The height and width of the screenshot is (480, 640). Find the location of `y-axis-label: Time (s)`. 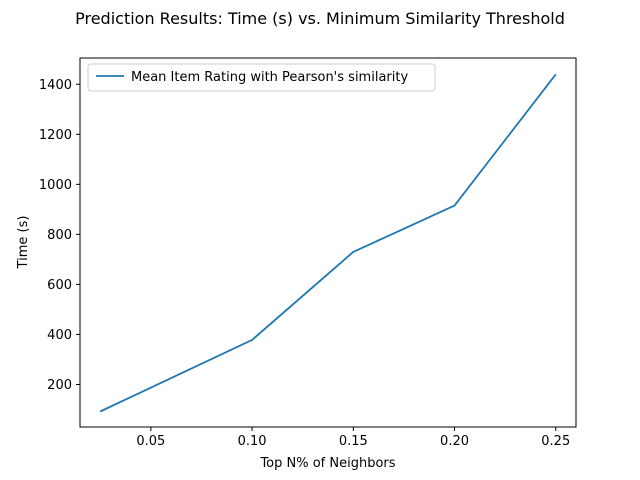

y-axis-label: Time (s) is located at coordinates (23, 243).